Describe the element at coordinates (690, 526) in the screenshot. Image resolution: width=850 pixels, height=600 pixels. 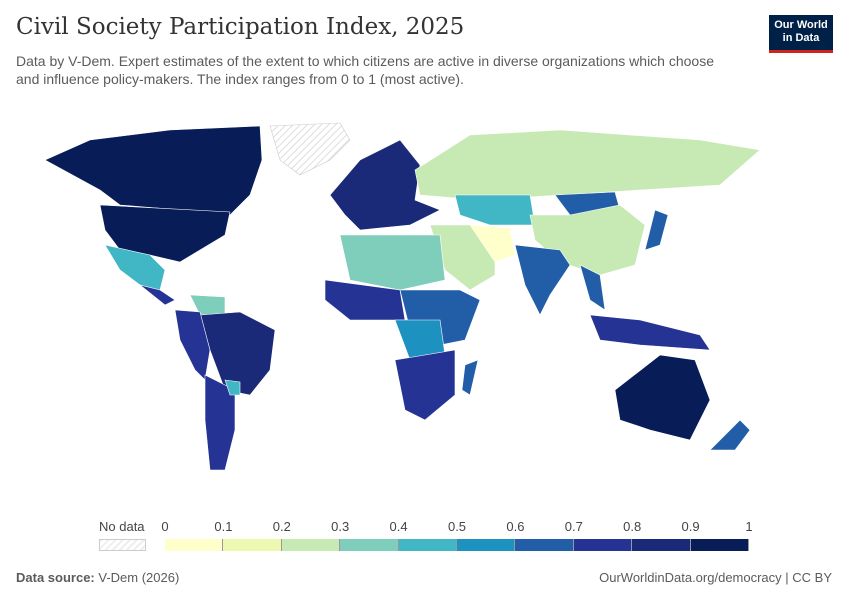
I see `legend-tick: 0.9` at that location.